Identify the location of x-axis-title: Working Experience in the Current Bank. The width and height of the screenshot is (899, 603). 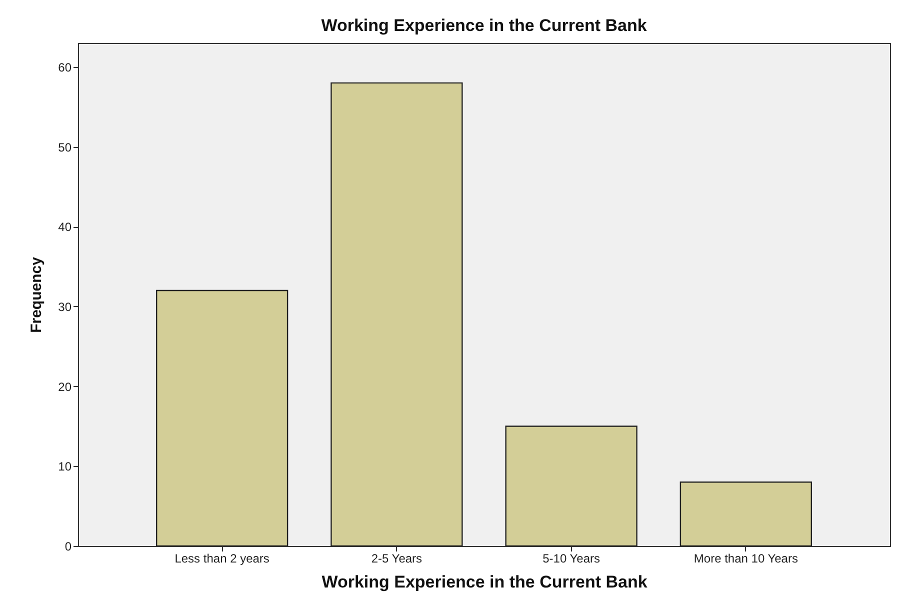
(485, 582).